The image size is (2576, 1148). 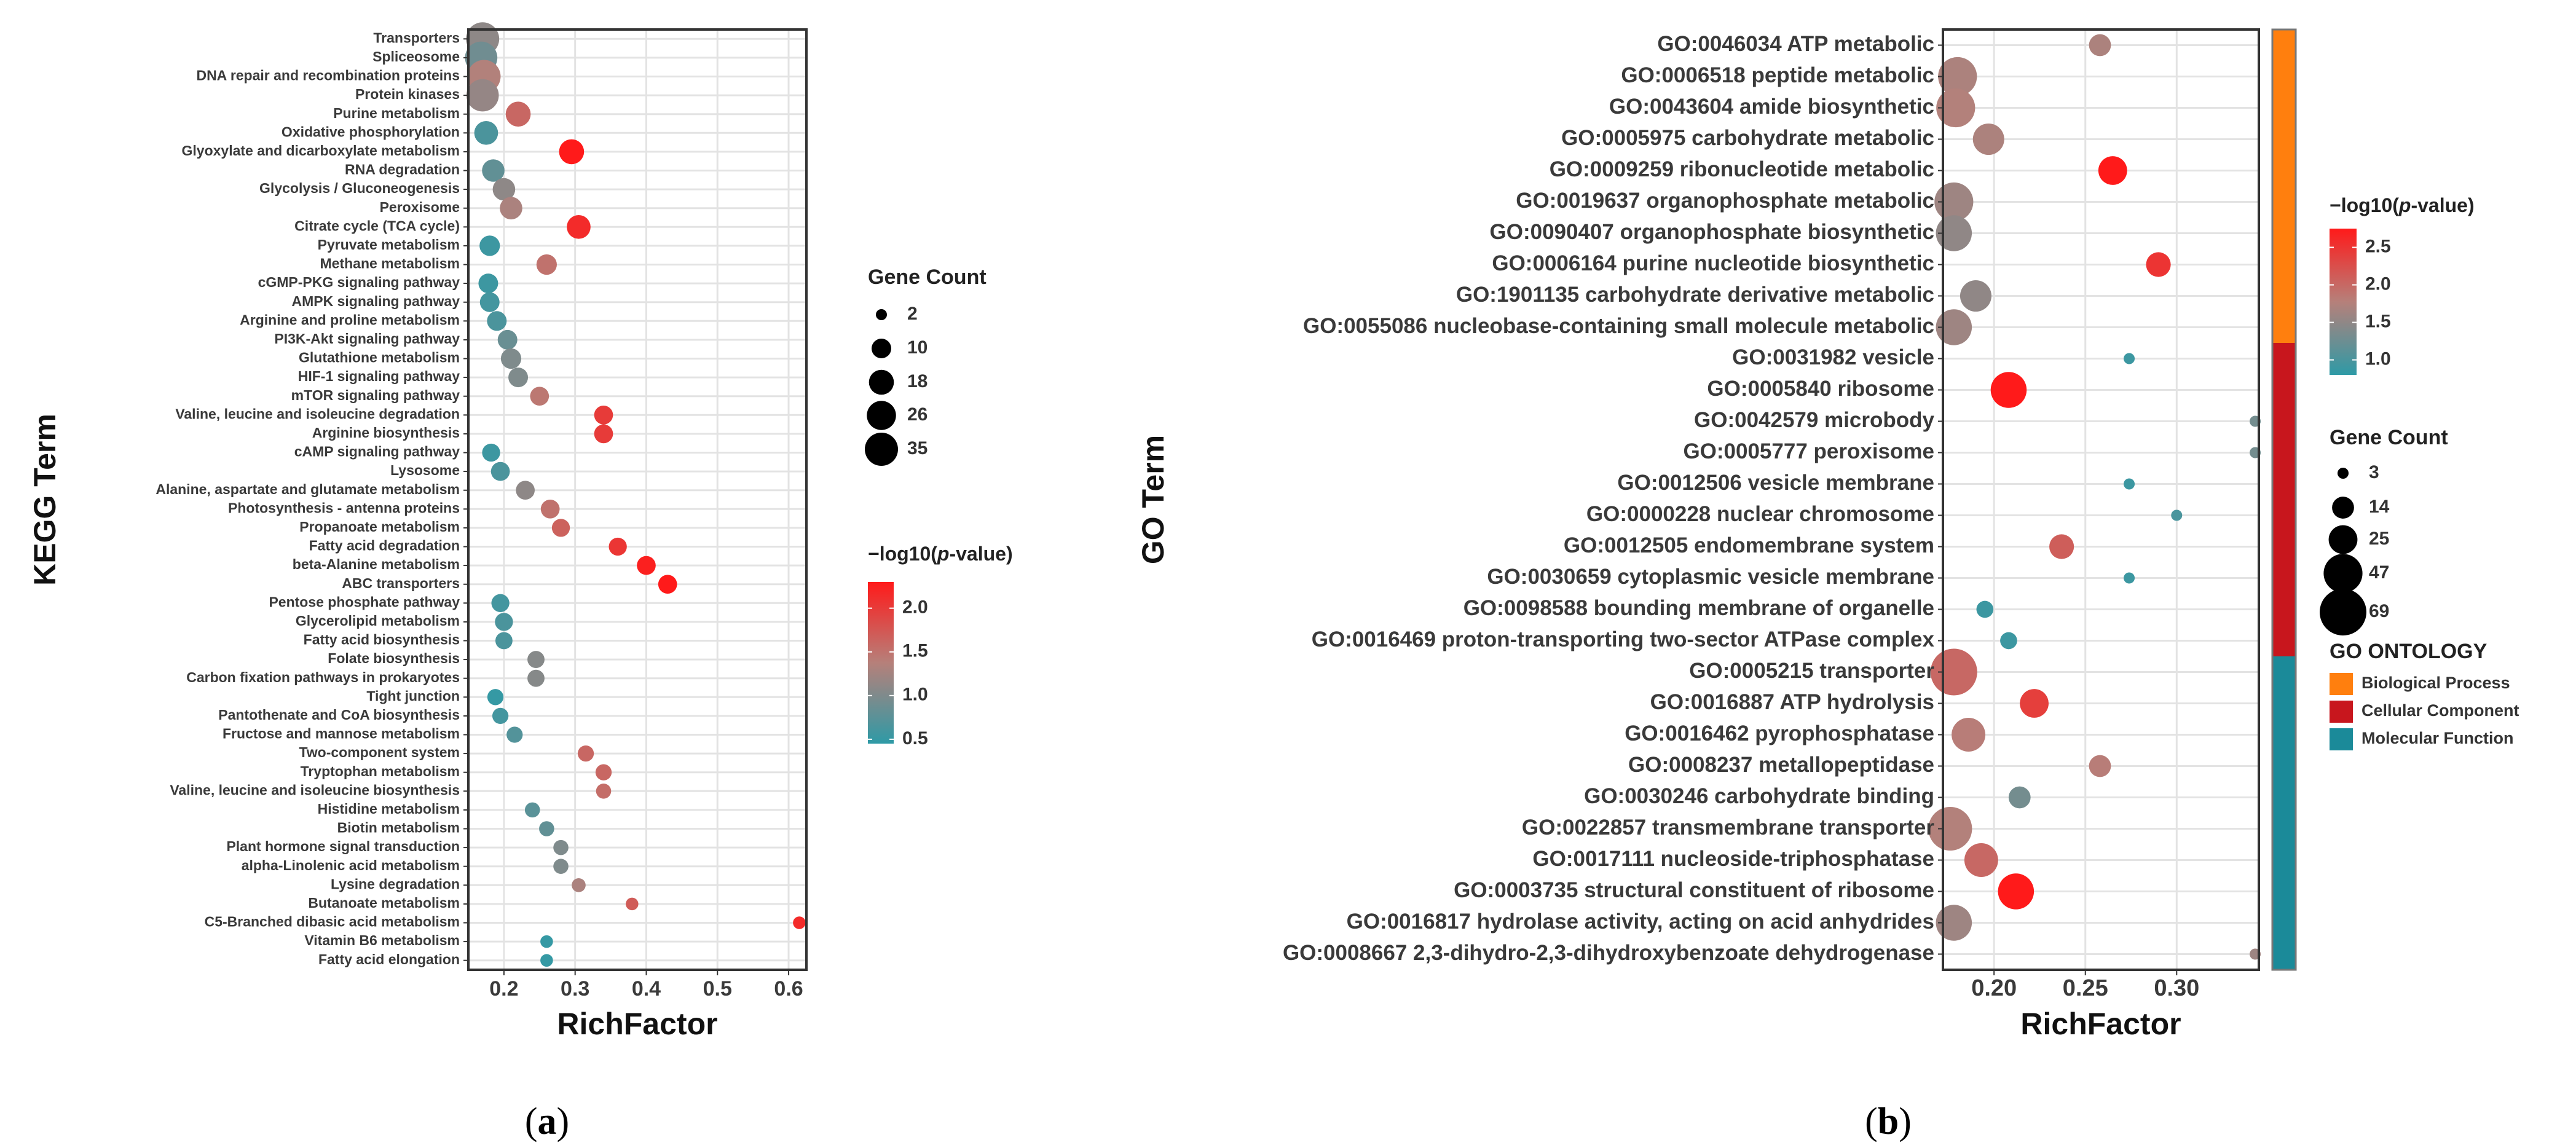 I want to click on y-tick-label: Fructose and mannose metabolism, so click(x=342, y=734).